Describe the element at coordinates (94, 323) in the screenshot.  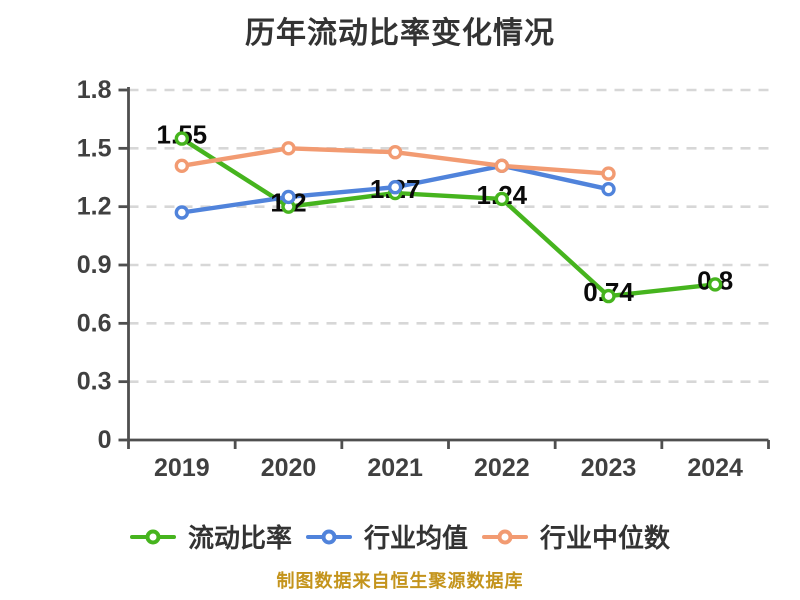
I see `y-tick-label: 0.6` at that location.